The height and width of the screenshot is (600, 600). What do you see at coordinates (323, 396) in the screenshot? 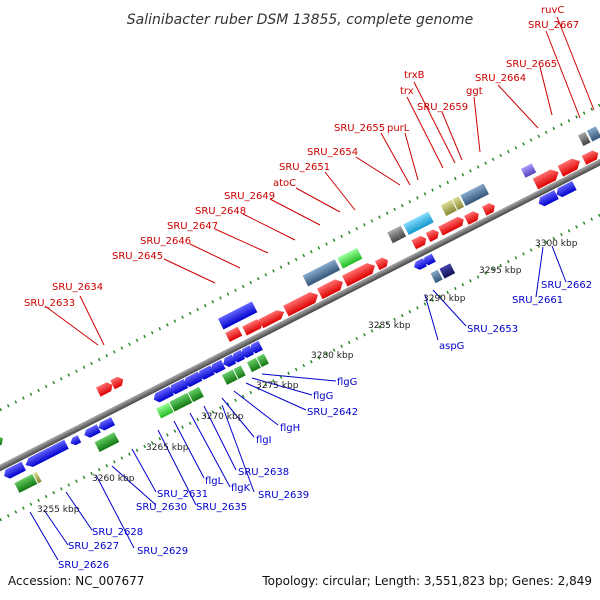
I see `gene-label: flgG` at bounding box center [323, 396].